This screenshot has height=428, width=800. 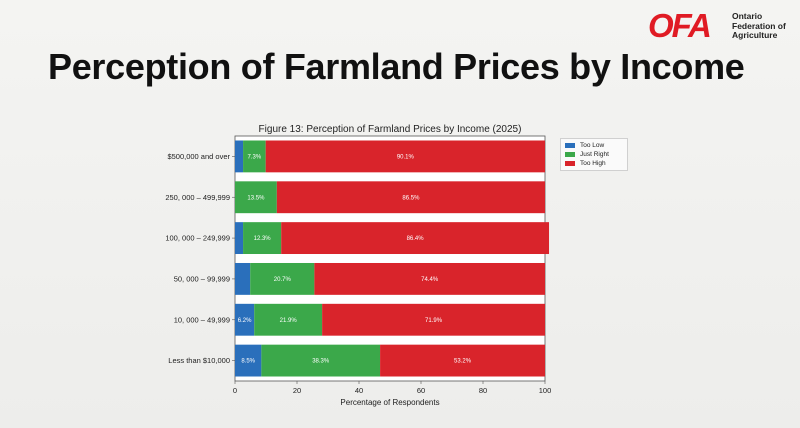 What do you see at coordinates (235, 390) in the screenshot?
I see `x-tick-label: 0` at bounding box center [235, 390].